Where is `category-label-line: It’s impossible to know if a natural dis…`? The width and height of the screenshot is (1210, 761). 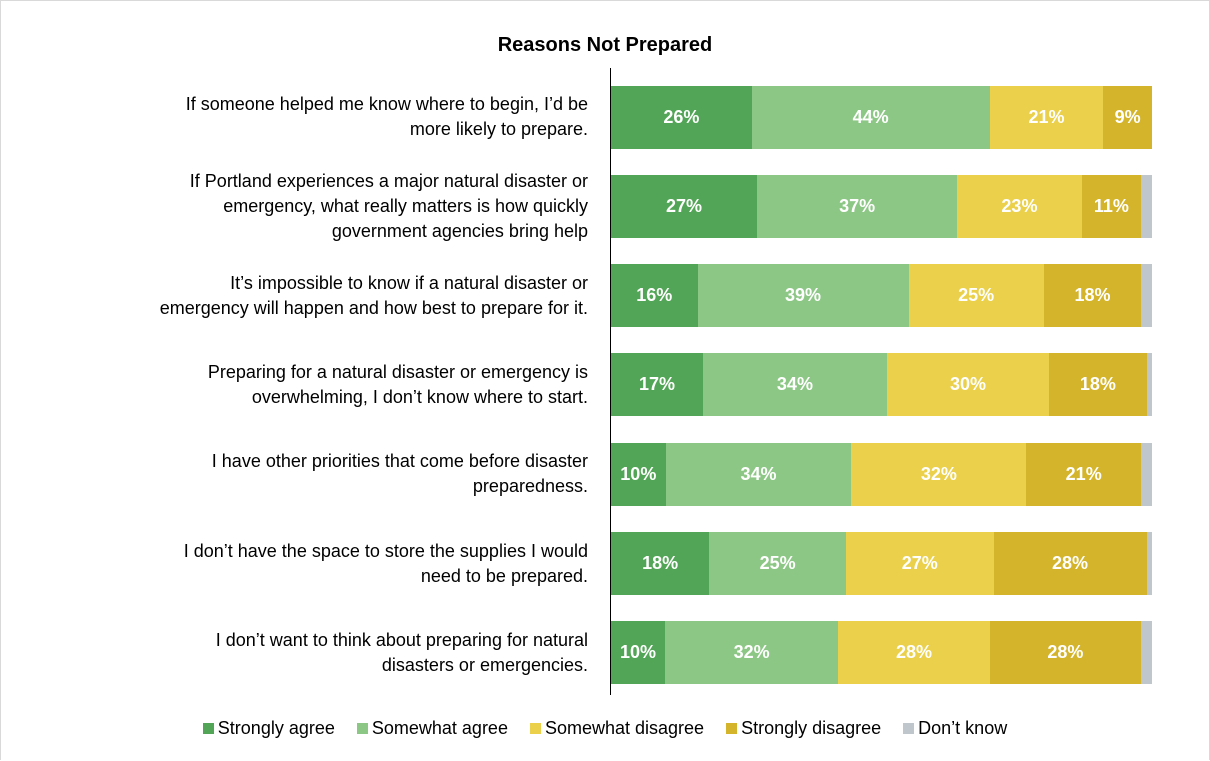
category-label-line: It’s impossible to know if a natural dis… is located at coordinates (409, 282).